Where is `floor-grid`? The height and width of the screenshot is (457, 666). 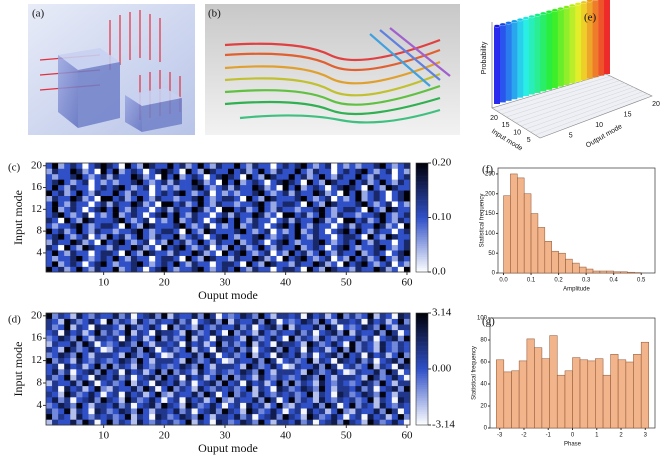 floor-grid is located at coordinates (563, 99).